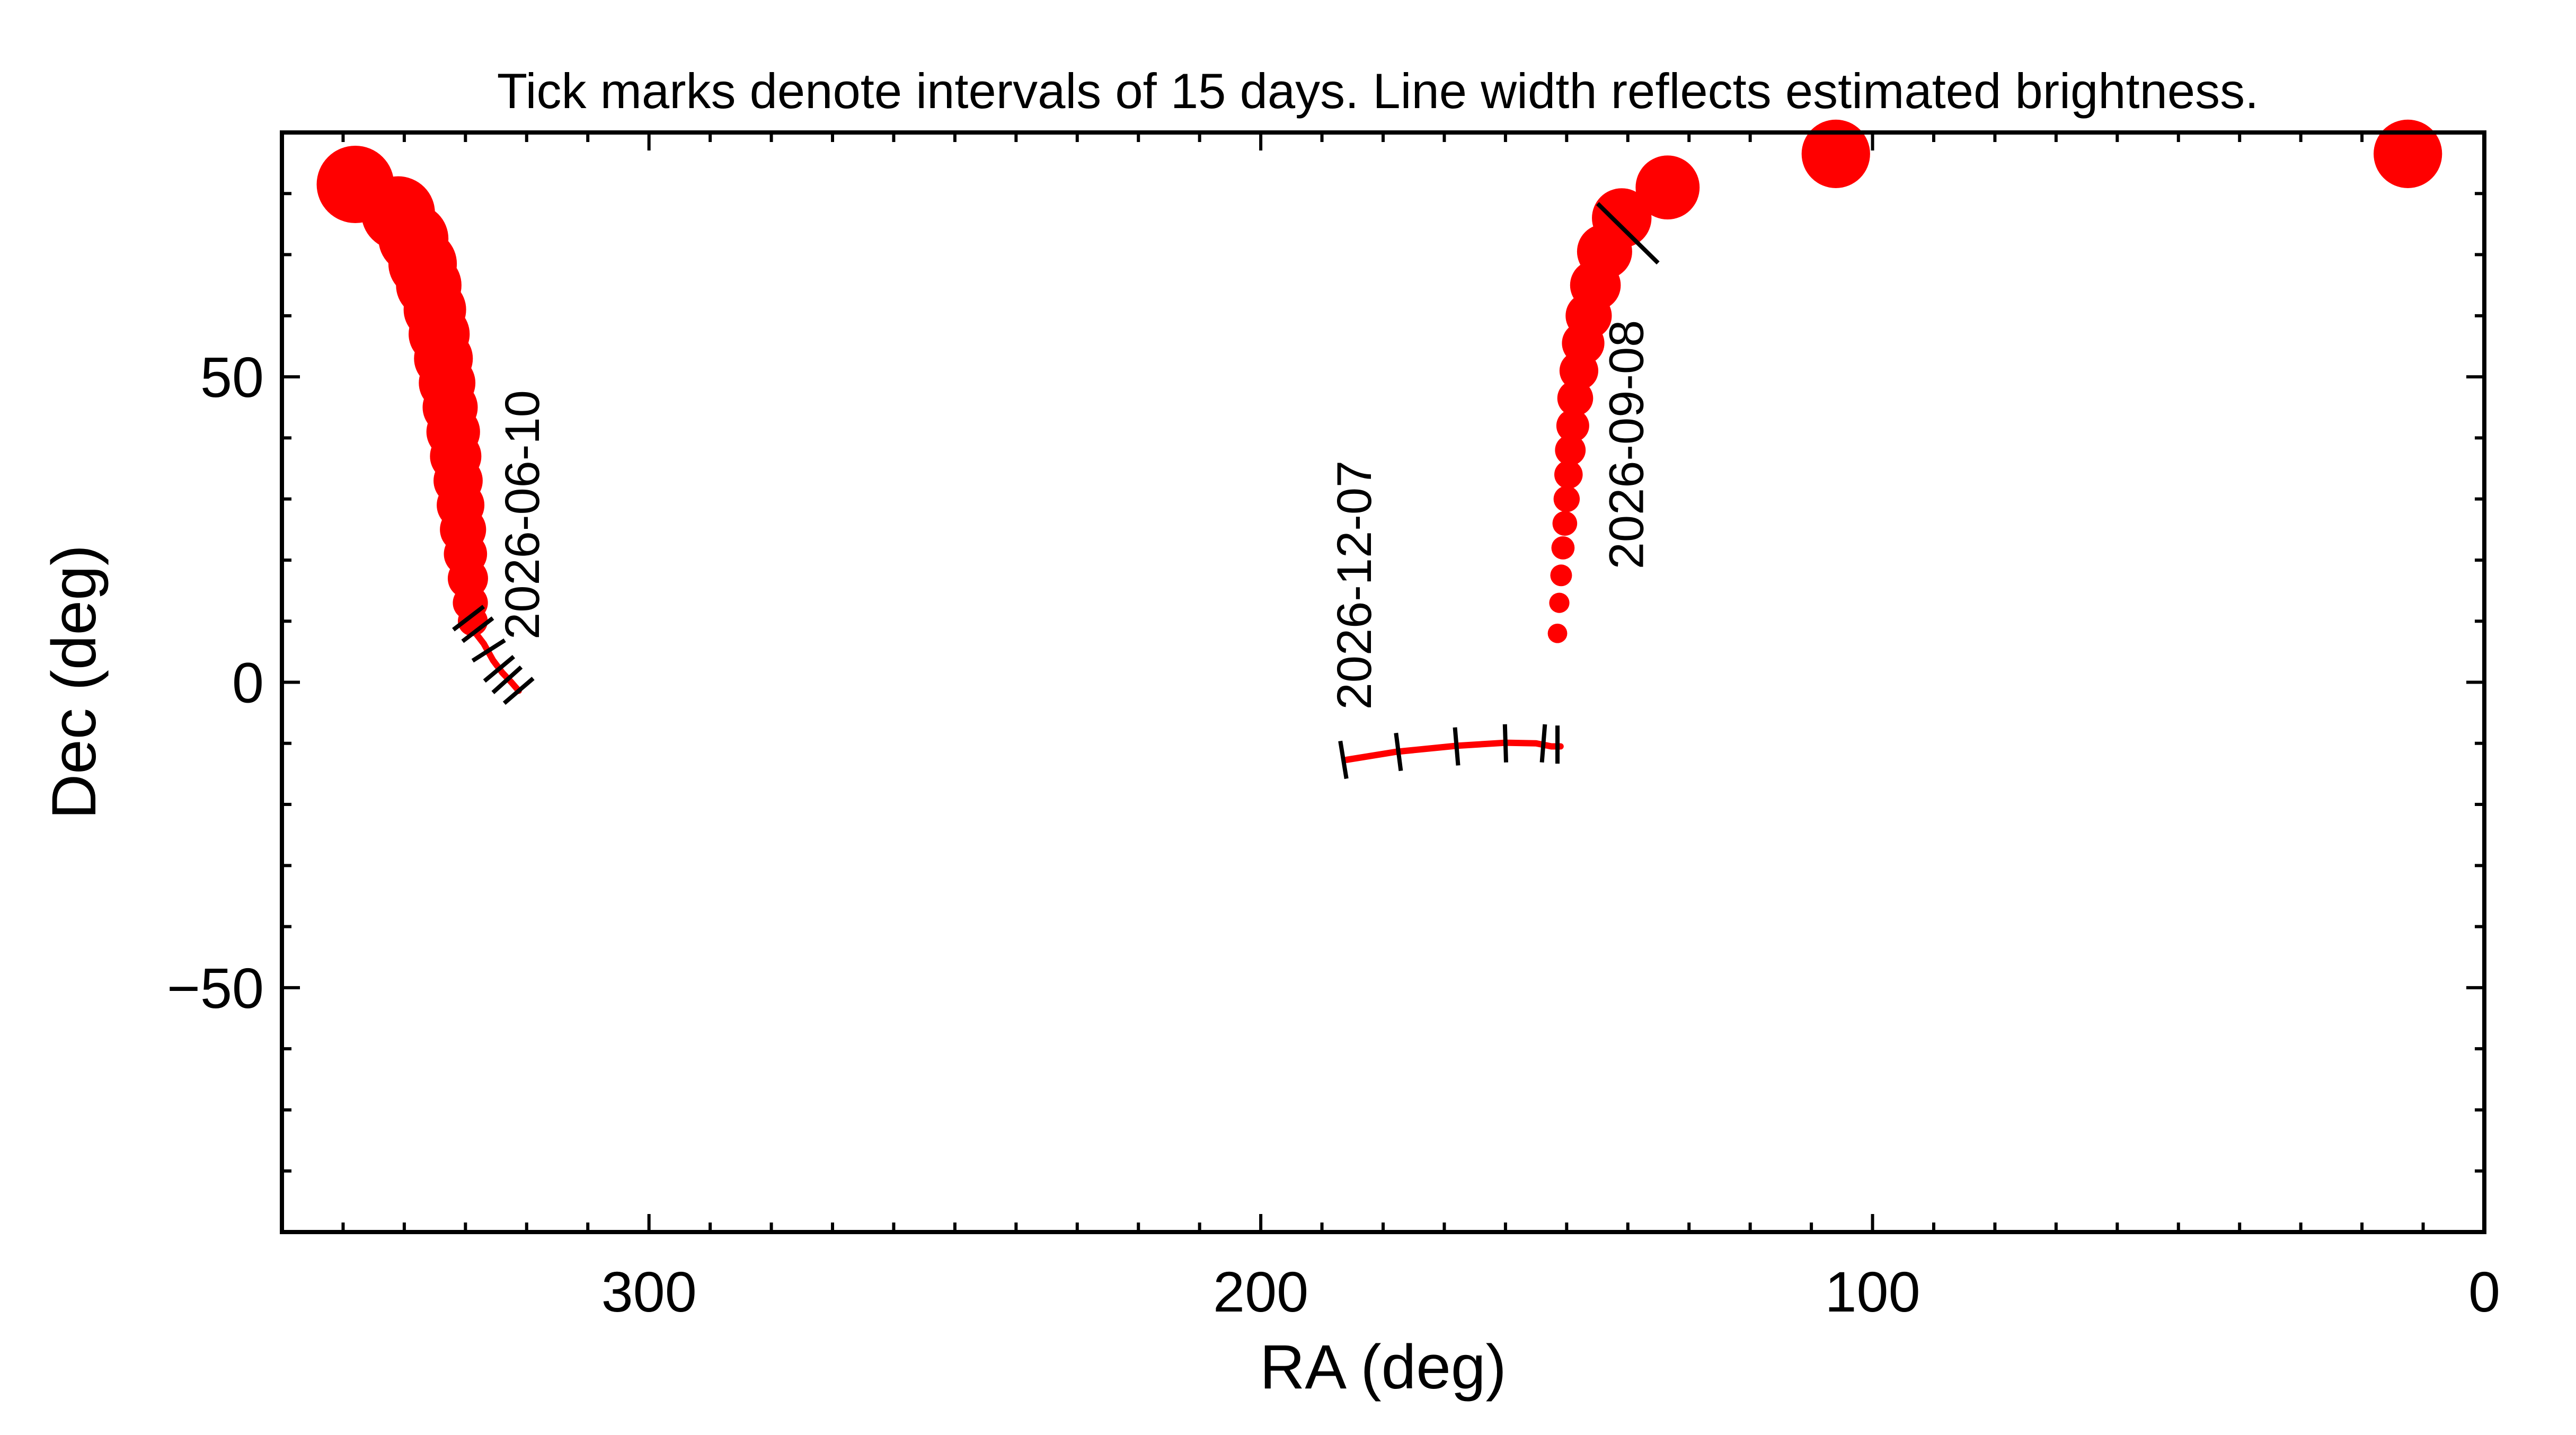 This screenshot has height=1435, width=2576. I want to click on x-tick-label: 0, so click(2484, 1292).